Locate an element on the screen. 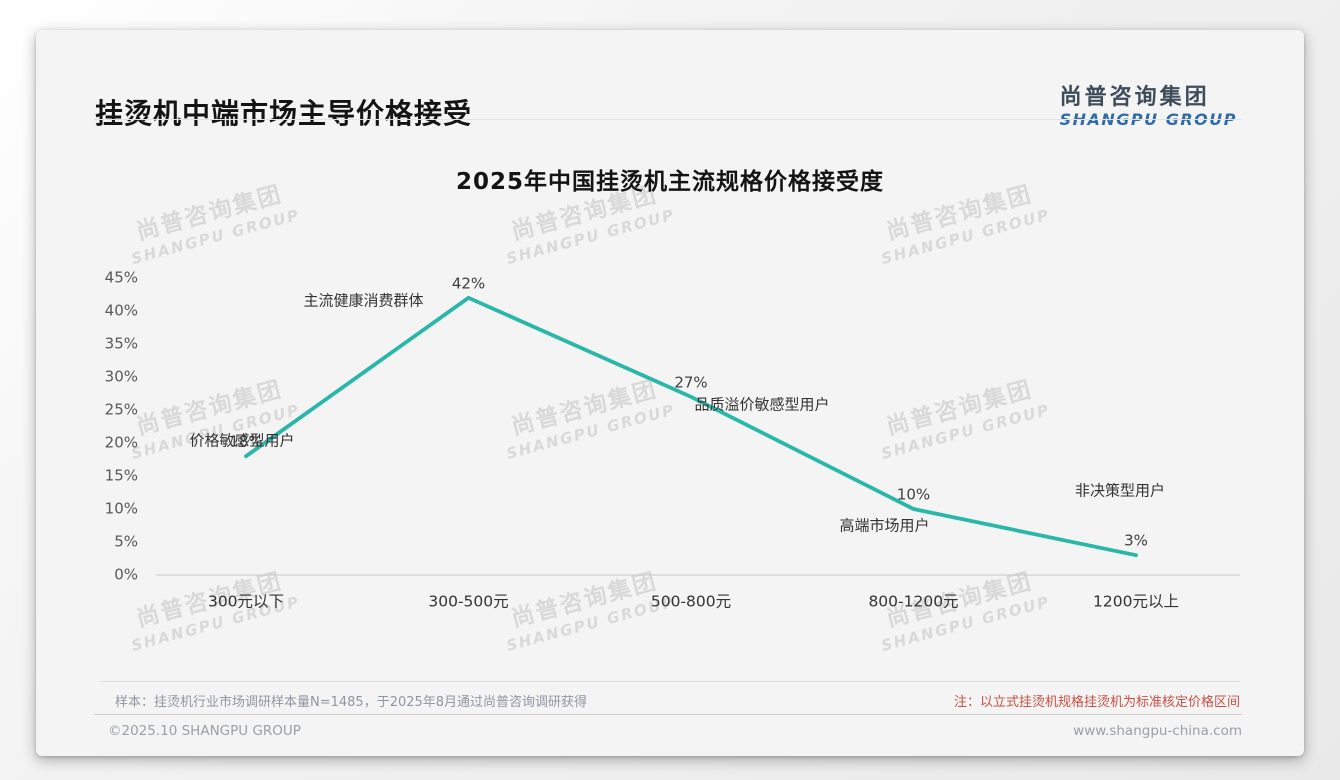 This screenshot has width=1340, height=780. y-tick-label: 40% is located at coordinates (121, 311).